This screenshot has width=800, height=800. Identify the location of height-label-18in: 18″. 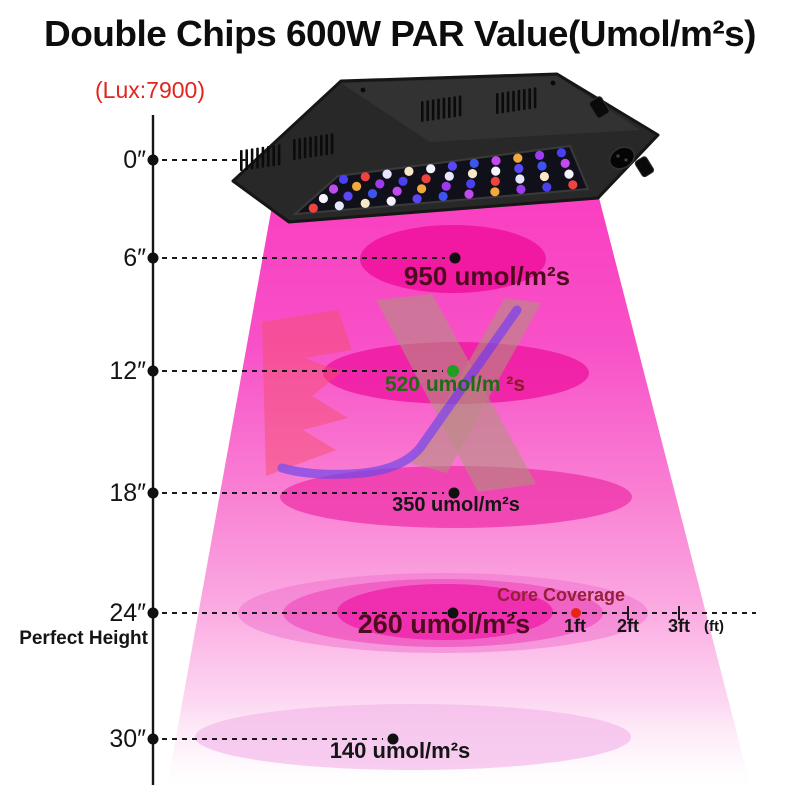
(127, 493).